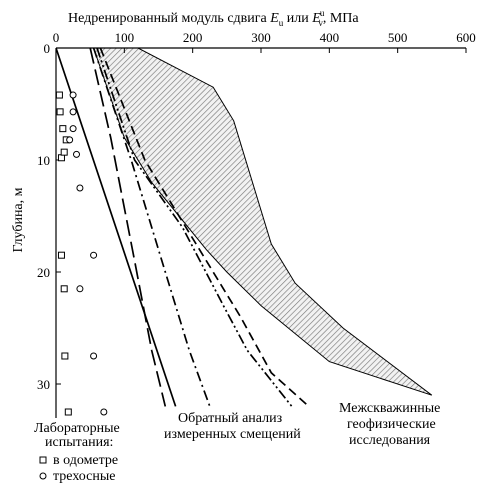  Describe the element at coordinates (43, 476) in the screenshot. I see `legend-triaxial-marker` at that location.